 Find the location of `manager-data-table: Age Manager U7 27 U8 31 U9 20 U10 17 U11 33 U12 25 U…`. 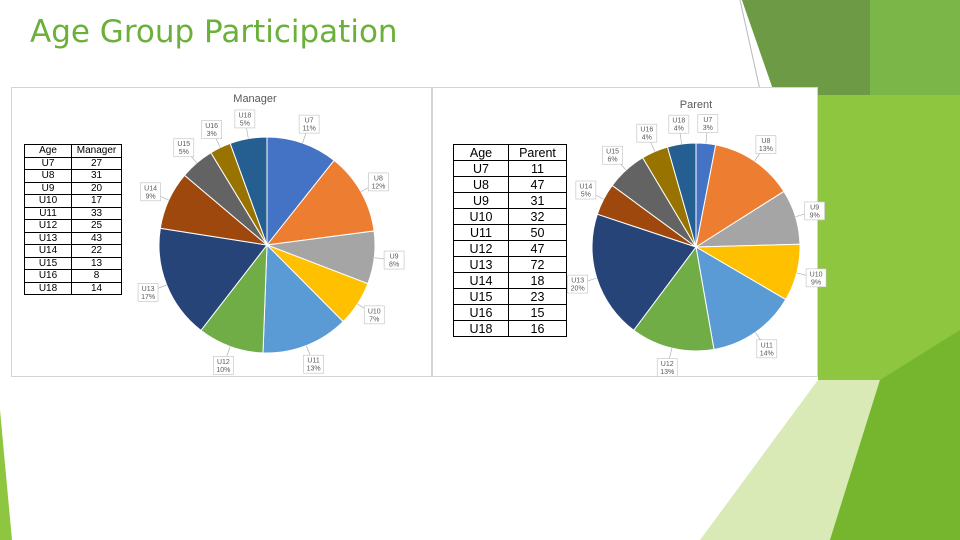

manager-data-table: Age Manager U7 27 U8 31 U9 20 U10 17 U11 33 U12 25 U… is located at coordinates (73, 219).